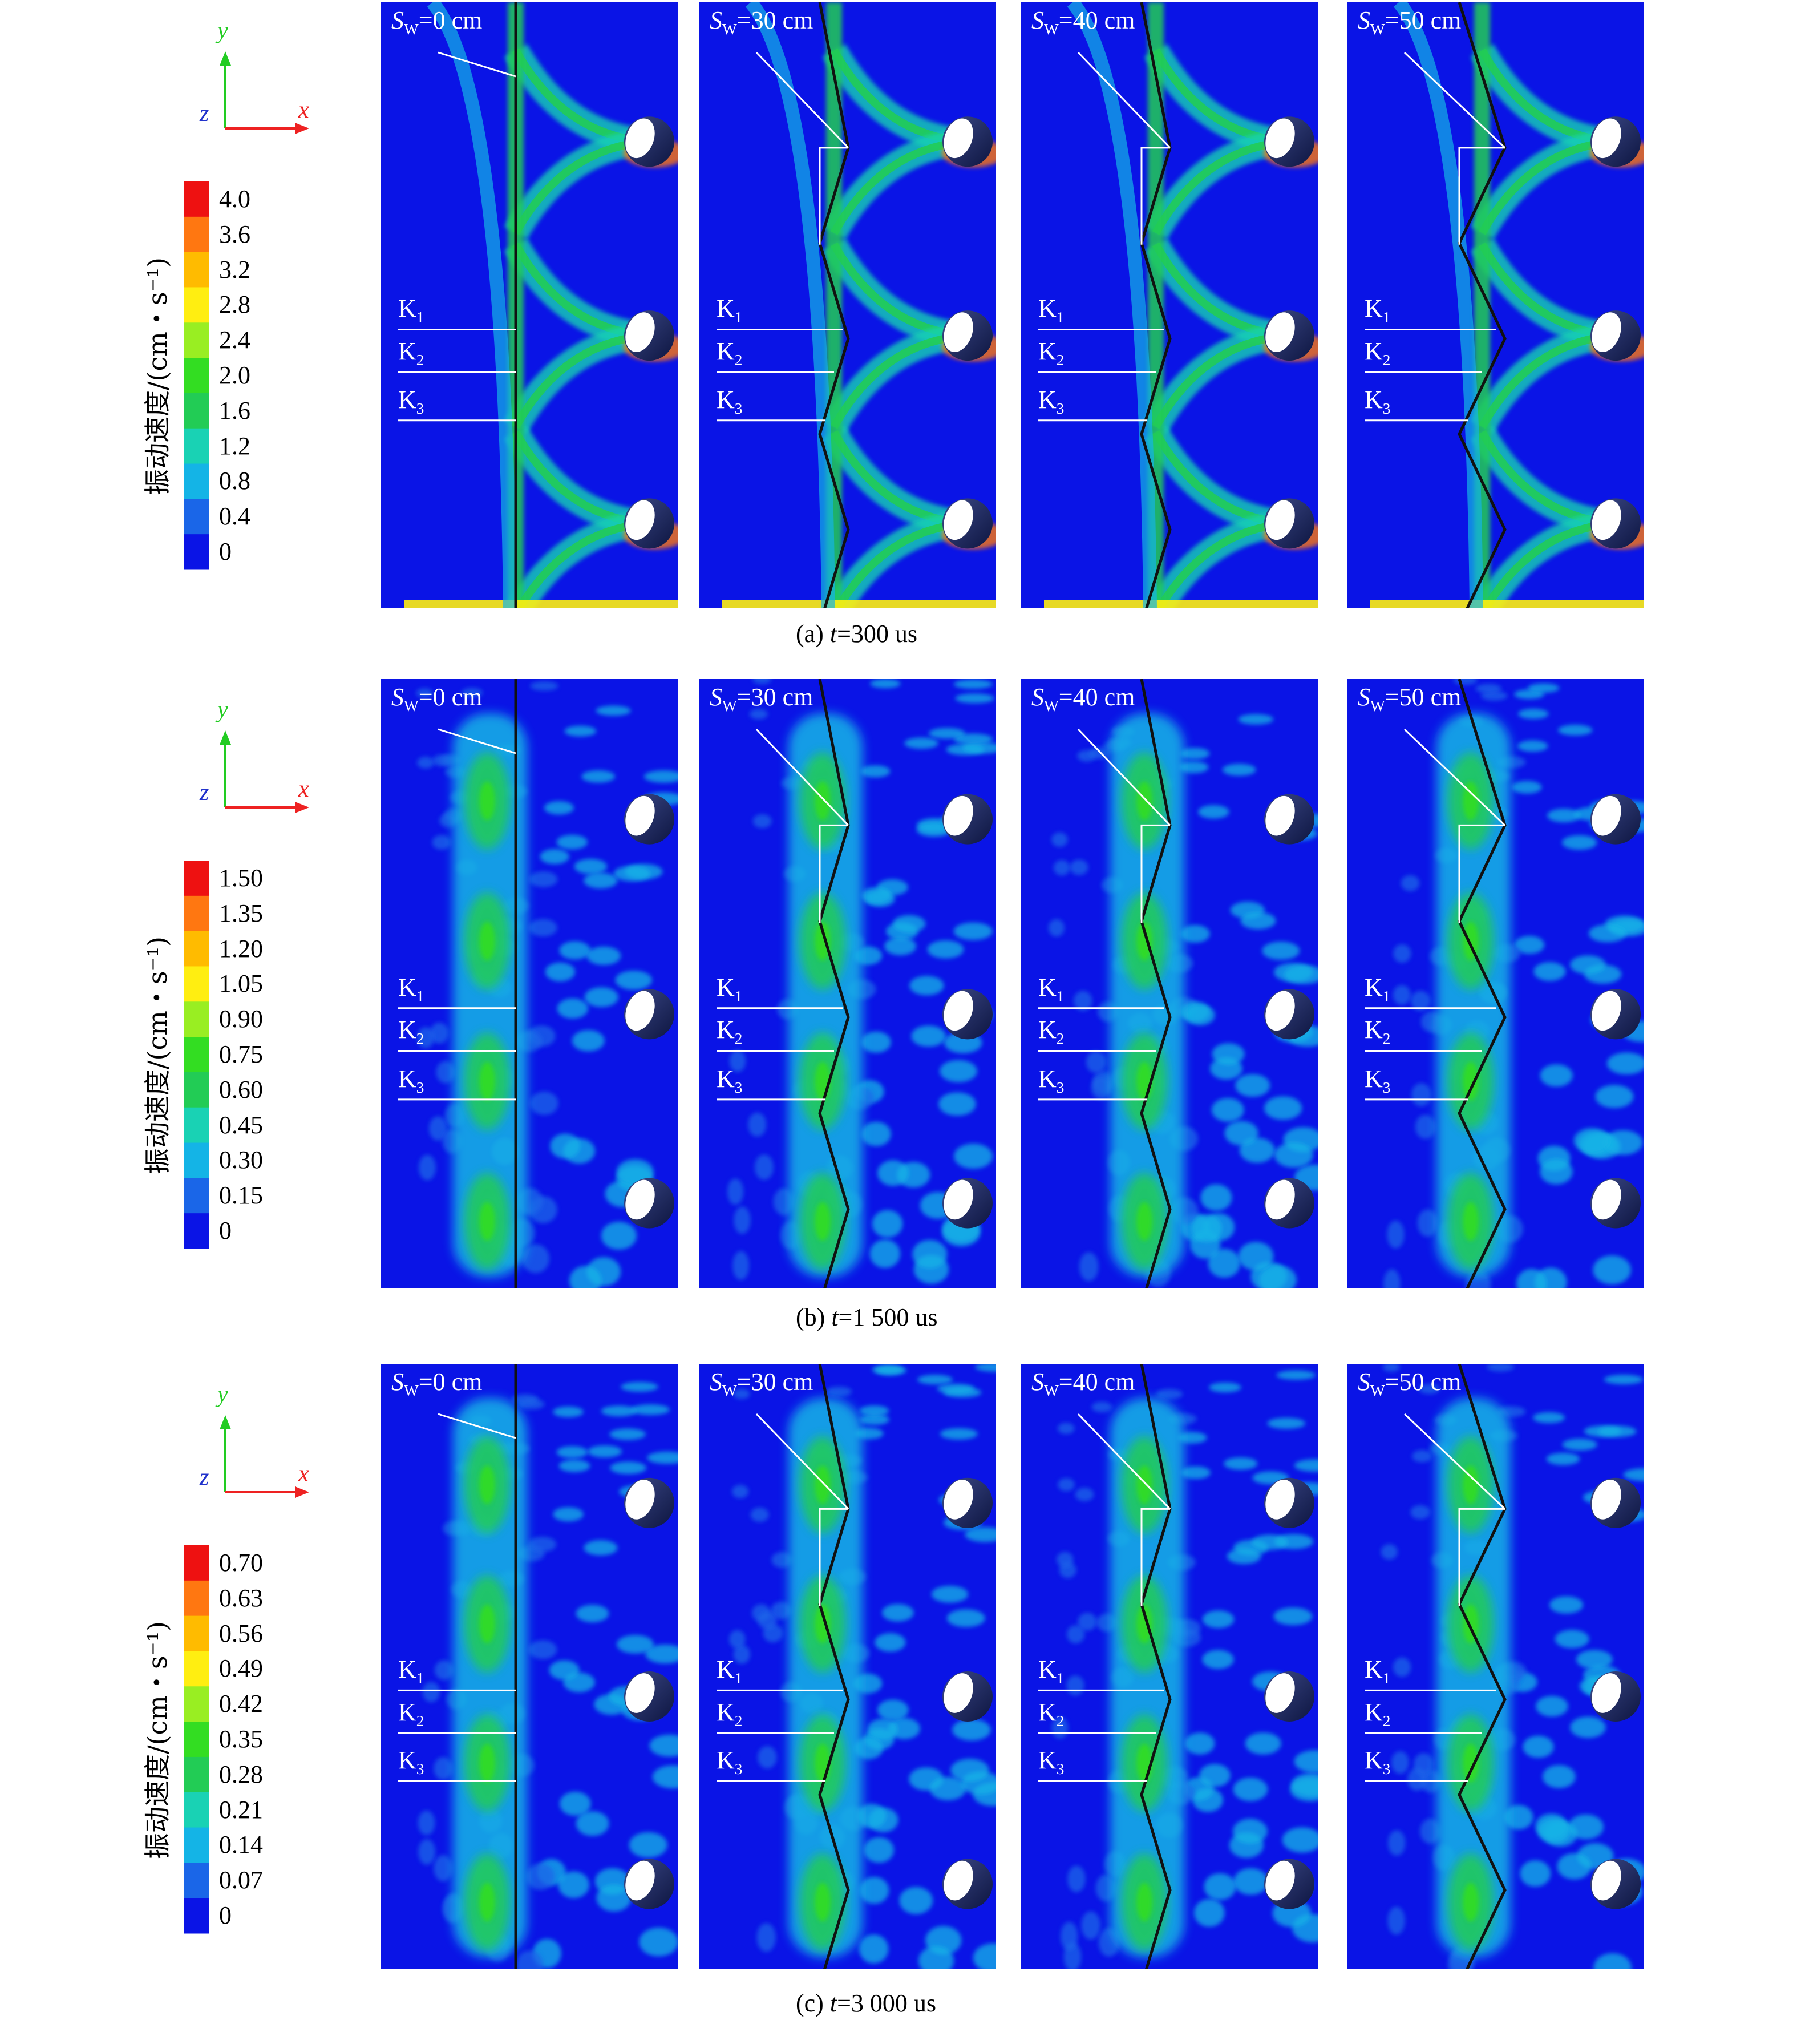 The width and height of the screenshot is (1797, 2044). I want to click on colorbar-title: 振动速度/(cm・s⁻¹), so click(156, 1055).